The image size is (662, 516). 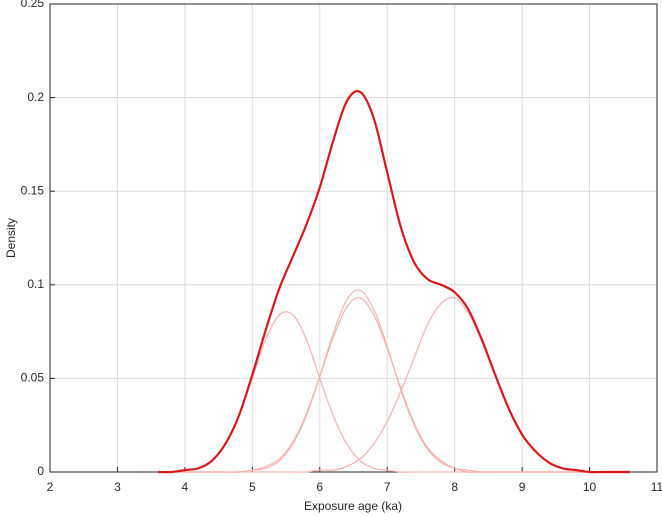 What do you see at coordinates (35, 97) in the screenshot?
I see `y-tick-label: 0.2` at bounding box center [35, 97].